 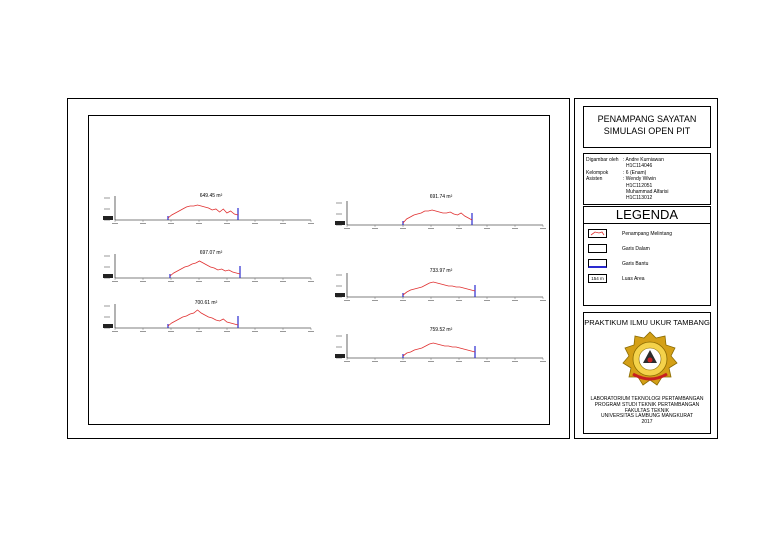 What do you see at coordinates (647, 214) in the screenshot?
I see `legend-title: LEGENDA` at bounding box center [647, 214].